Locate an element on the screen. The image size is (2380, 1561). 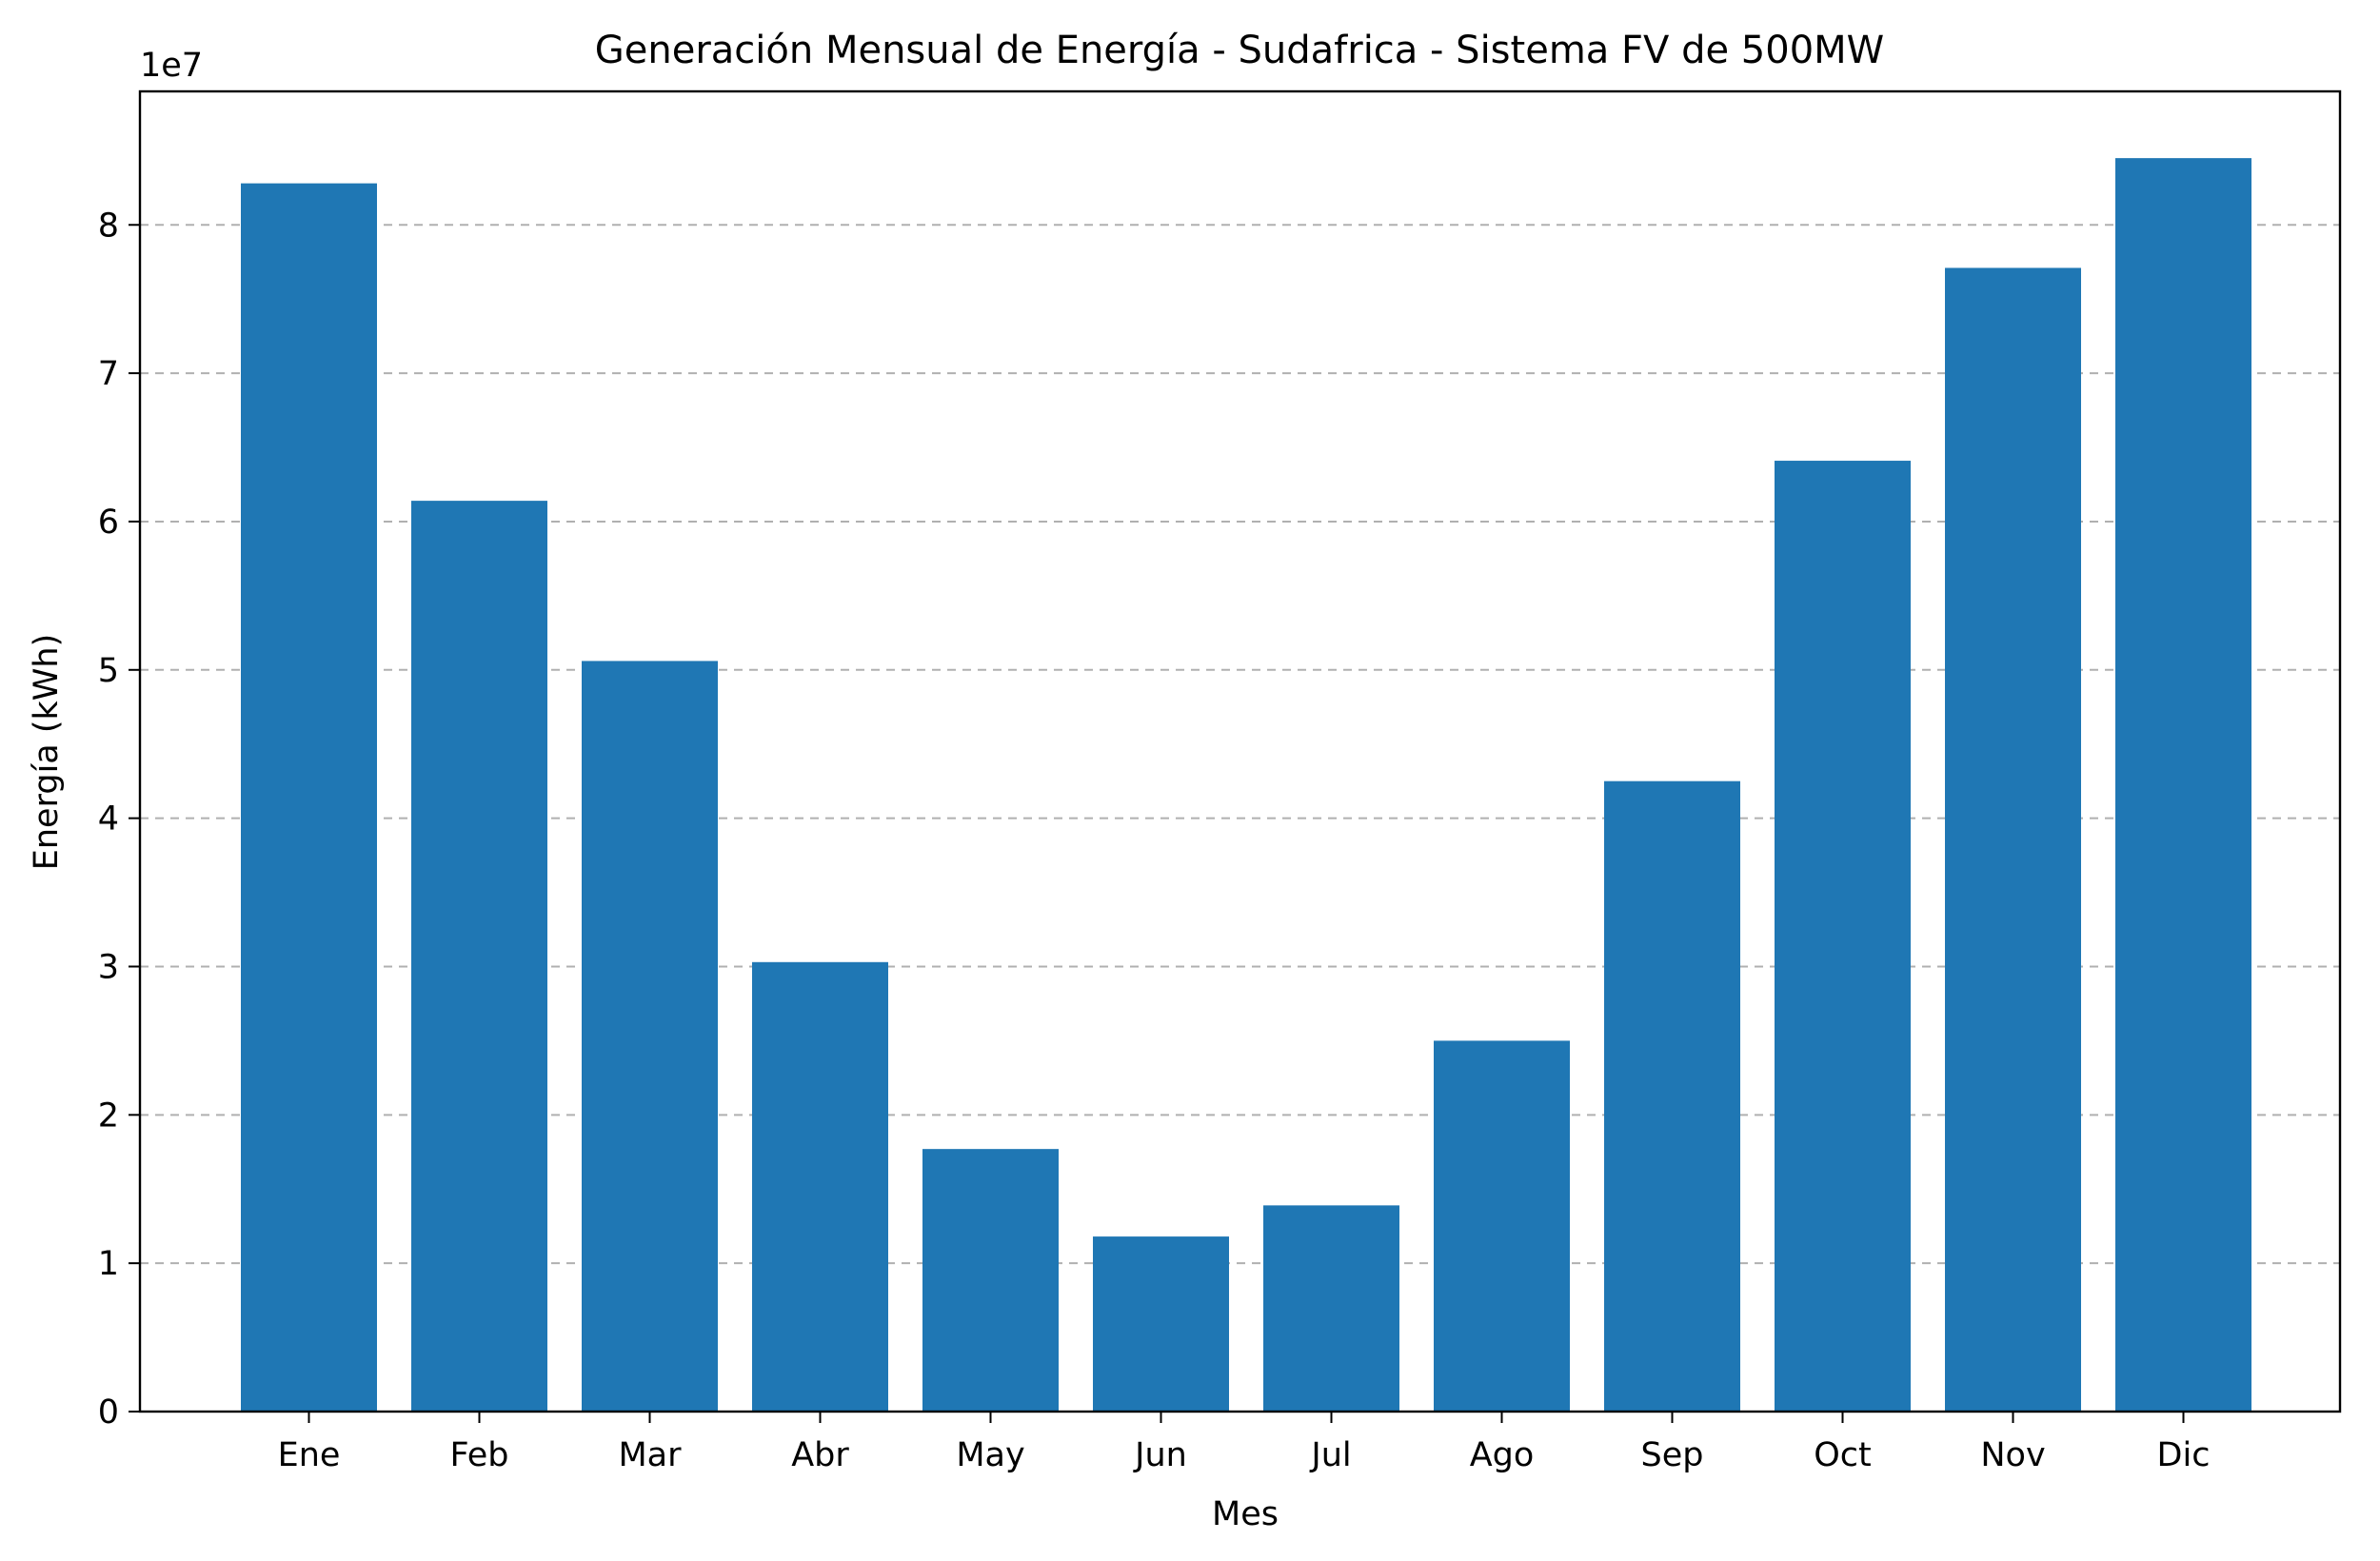
x-tick-label: Ago is located at coordinates (1502, 1455).